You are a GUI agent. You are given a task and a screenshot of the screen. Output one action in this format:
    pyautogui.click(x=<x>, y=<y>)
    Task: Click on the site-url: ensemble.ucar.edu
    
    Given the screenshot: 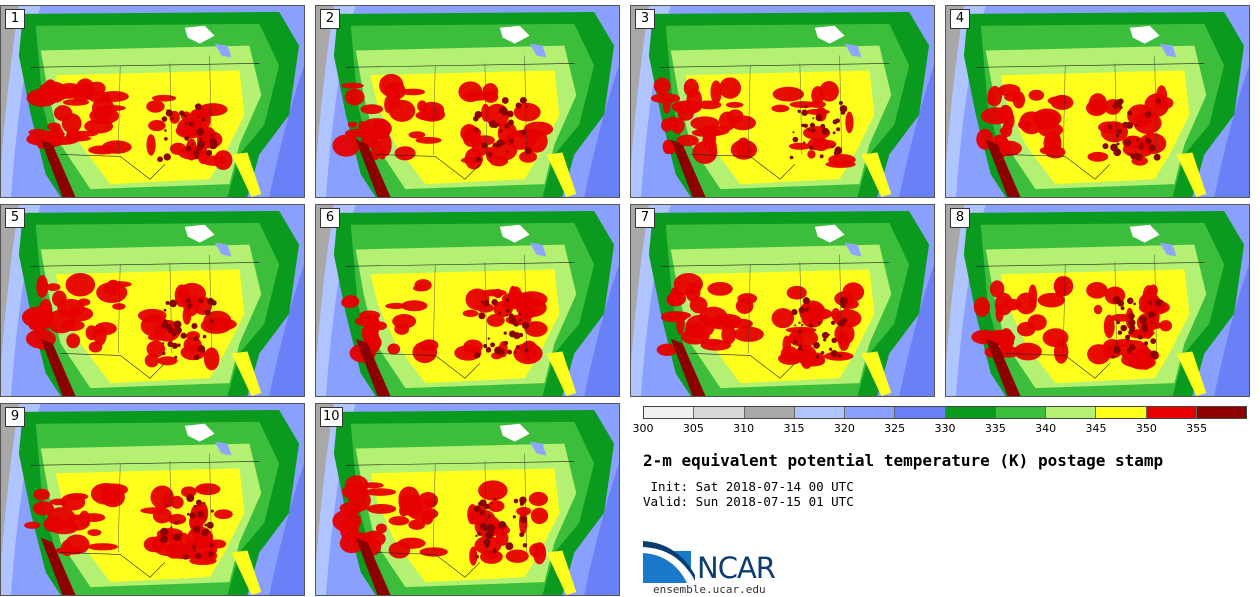 What is the action you would take?
    pyautogui.click(x=709, y=589)
    